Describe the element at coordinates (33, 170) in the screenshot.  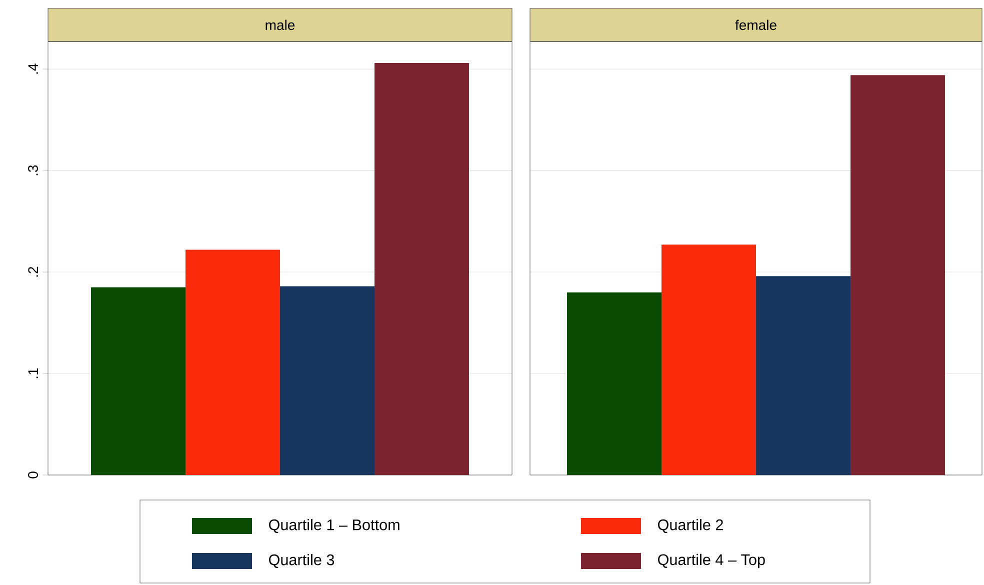
I see `y-tick-label: .3` at that location.